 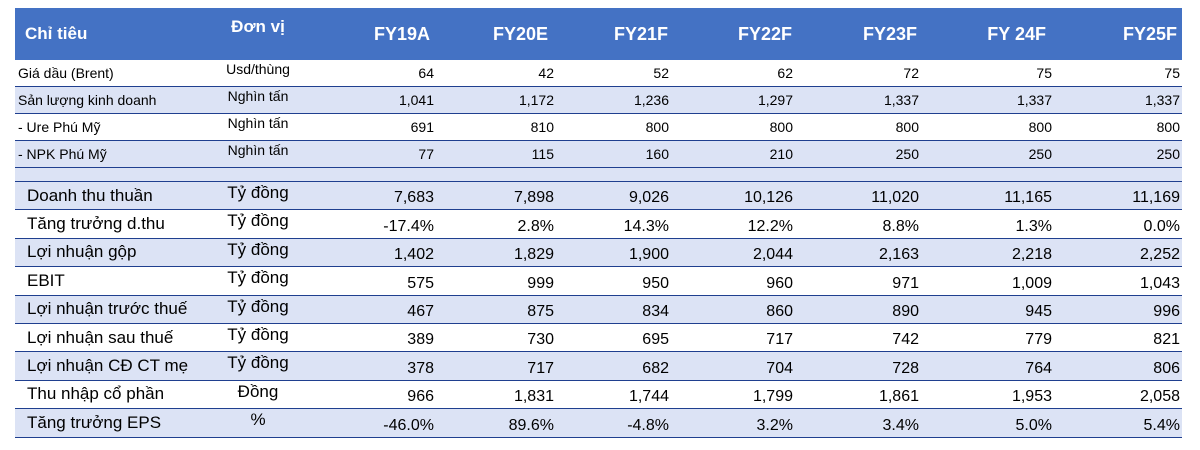 What do you see at coordinates (96, 224) in the screenshot?
I see `row-label: Tăng trưởng d.thu` at bounding box center [96, 224].